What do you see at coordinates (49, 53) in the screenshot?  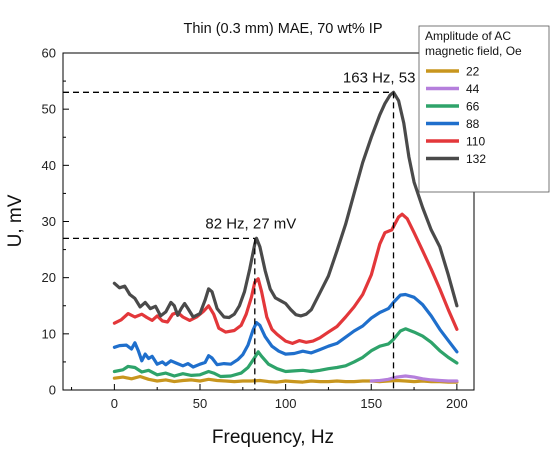 I see `y-tick-label: 60` at bounding box center [49, 53].